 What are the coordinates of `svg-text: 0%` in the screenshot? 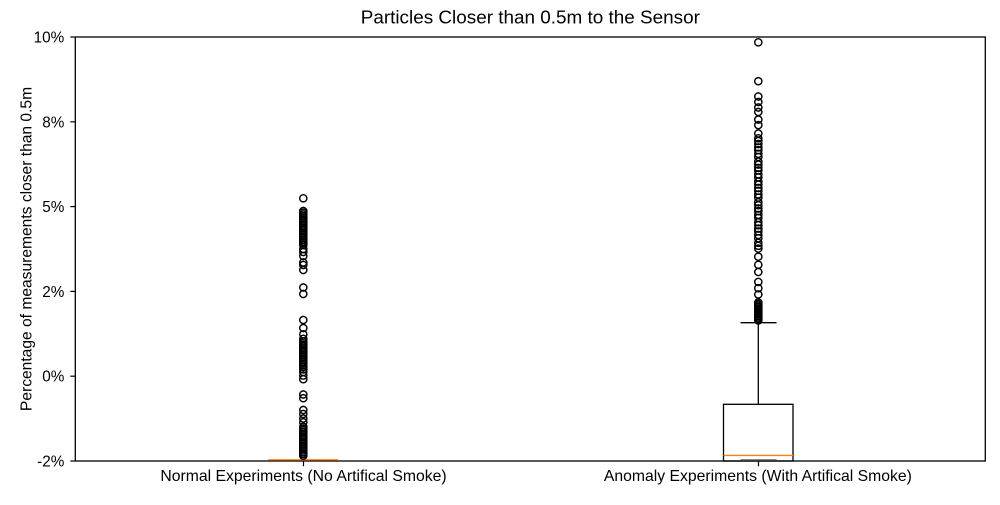 It's located at (53, 377).